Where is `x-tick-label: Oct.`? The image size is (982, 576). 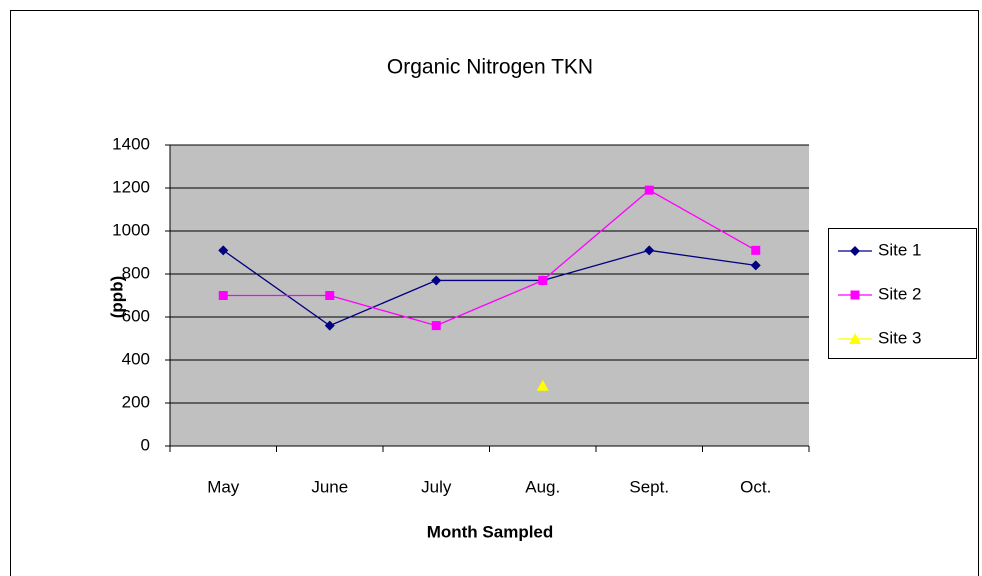
x-tick-label: Oct. is located at coordinates (755, 486).